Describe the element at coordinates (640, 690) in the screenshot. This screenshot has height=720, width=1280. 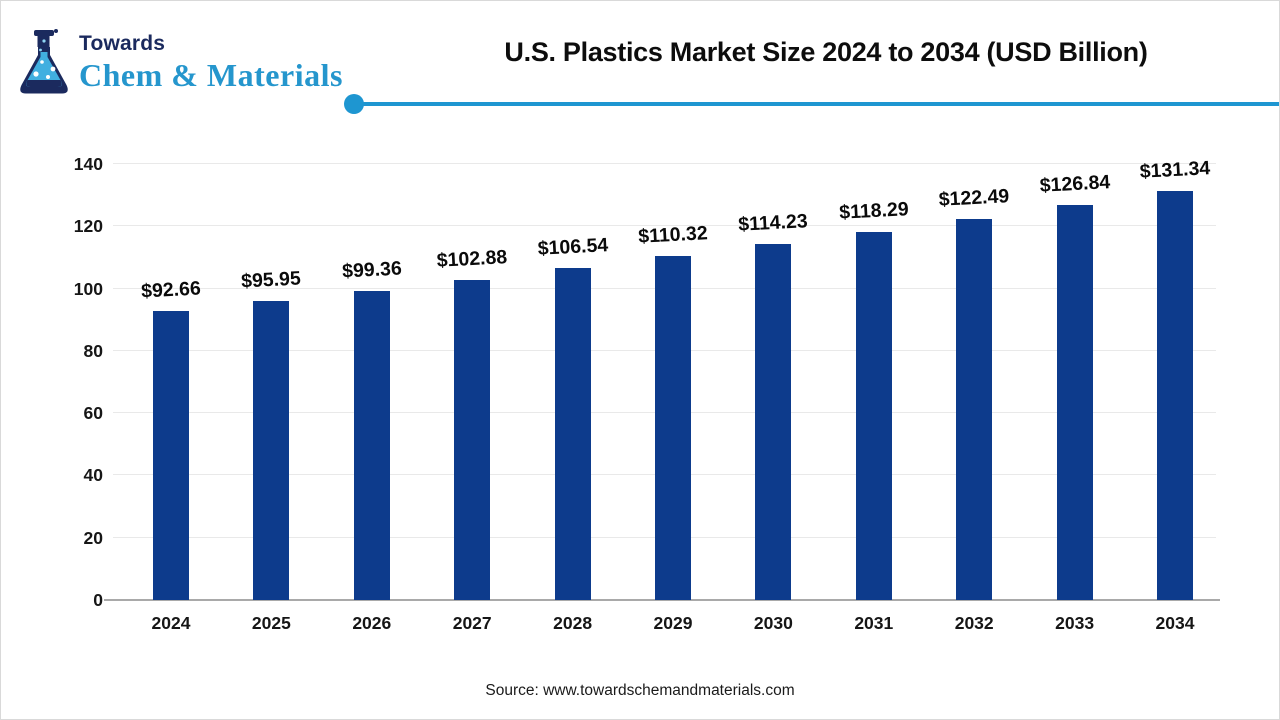
I see `source-text: Source: www.towardschemandmaterials.com` at that location.